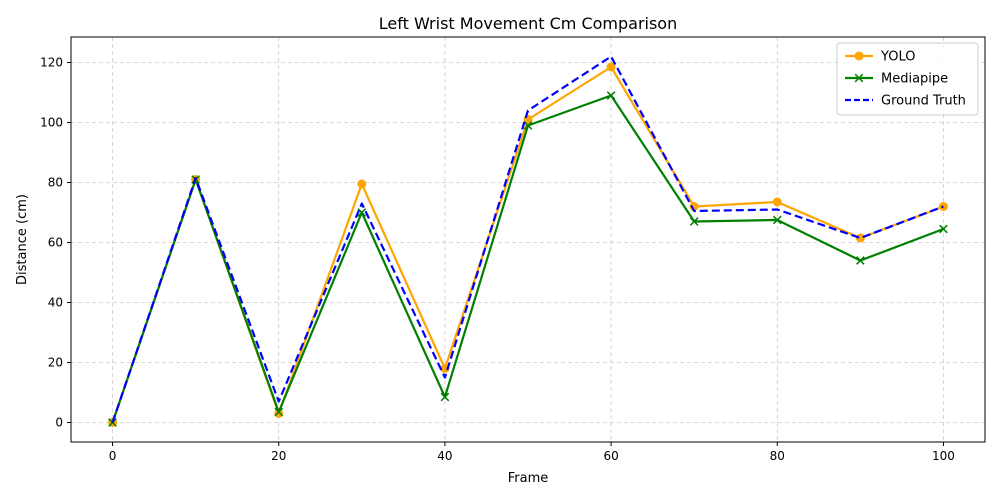 The height and width of the screenshot is (500, 1000). Describe the element at coordinates (923, 101) in the screenshot. I see `legend-label-ground-truth: Ground Truth` at that location.